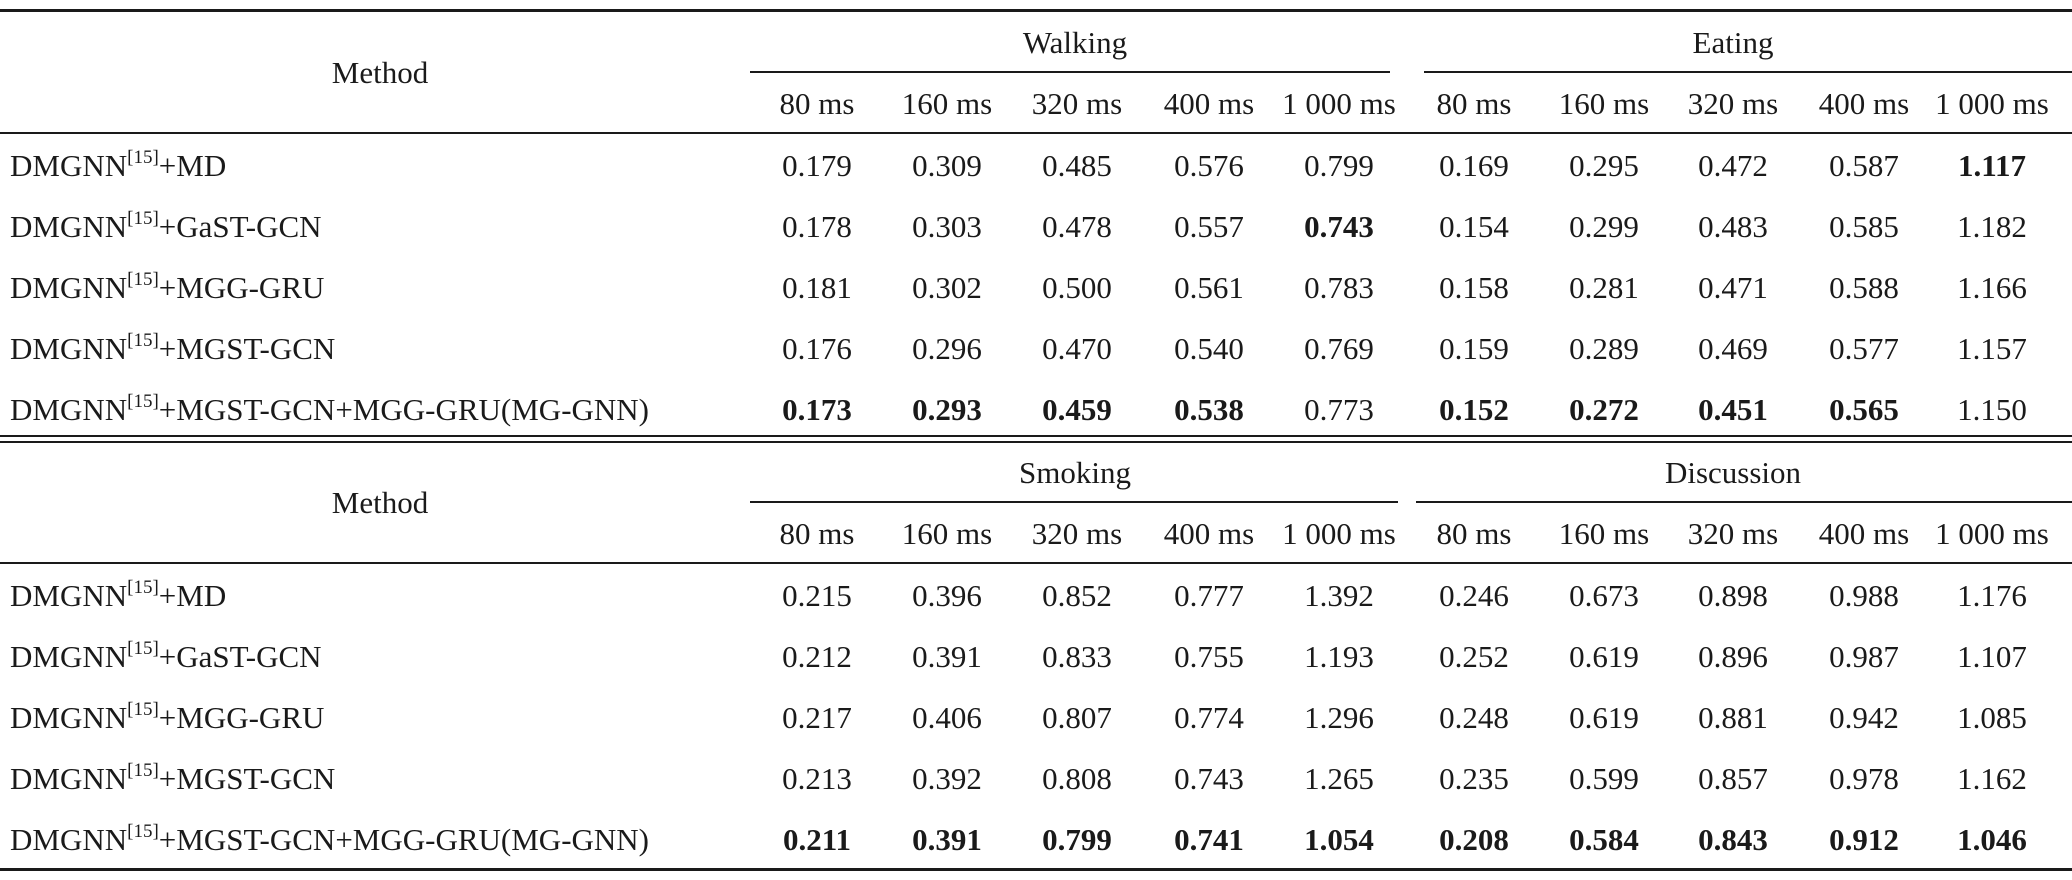  I want to click on table-cell: 0.843, so click(1733, 839).